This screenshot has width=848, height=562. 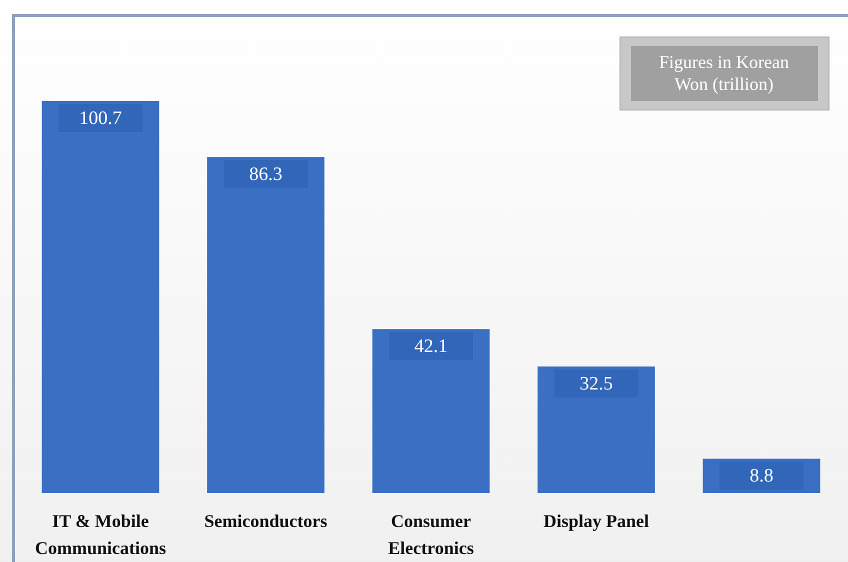 What do you see at coordinates (724, 73) in the screenshot?
I see `text: Figures in Korean Won (trillion)` at bounding box center [724, 73].